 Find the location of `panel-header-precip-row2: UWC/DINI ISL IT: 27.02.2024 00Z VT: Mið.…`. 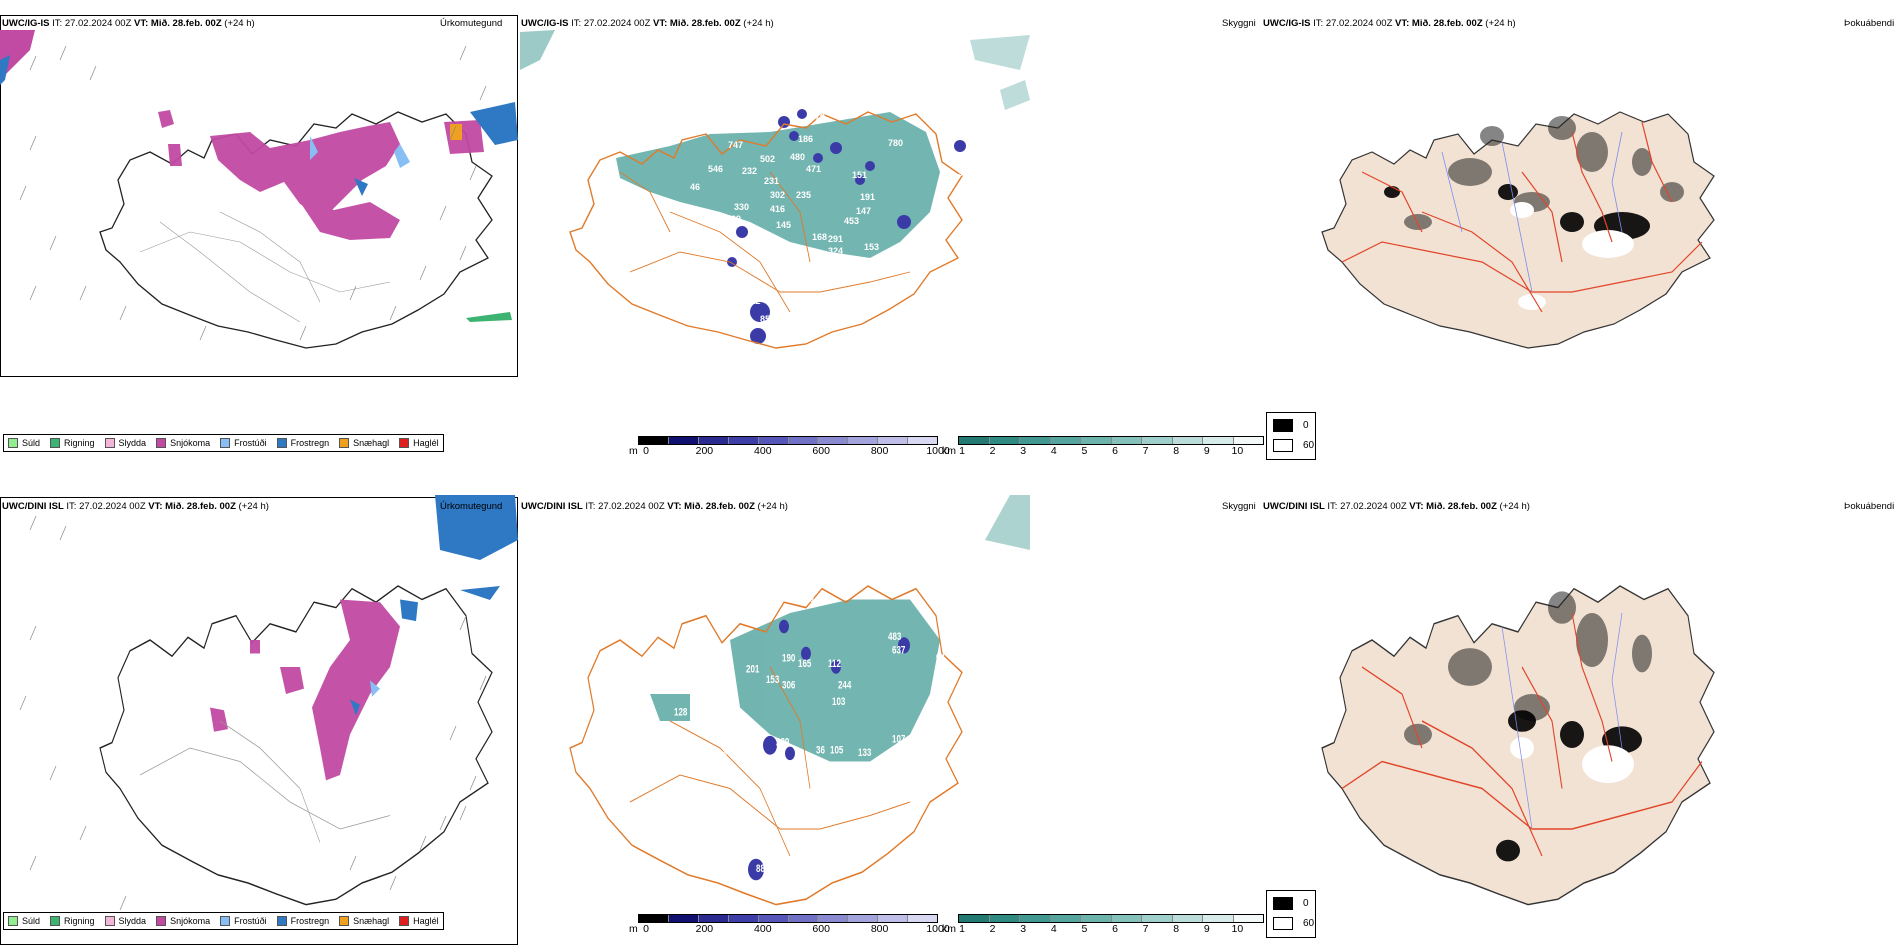

panel-header-precip-row2: UWC/DINI ISL IT: 27.02.2024 00Z VT: Mið.… is located at coordinates (135, 506).